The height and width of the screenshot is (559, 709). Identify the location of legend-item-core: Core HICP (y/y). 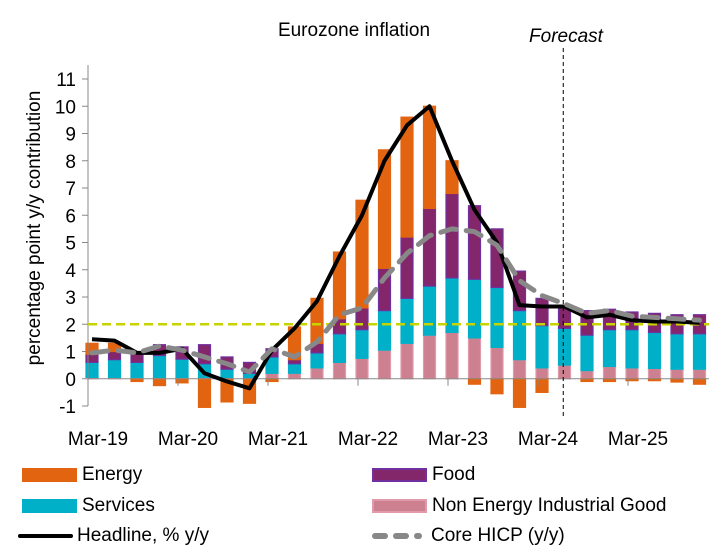
(468, 536).